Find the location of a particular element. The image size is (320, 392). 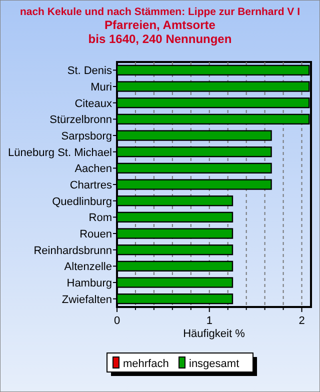

y-tick-label: St. Denis is located at coordinates (89, 71).